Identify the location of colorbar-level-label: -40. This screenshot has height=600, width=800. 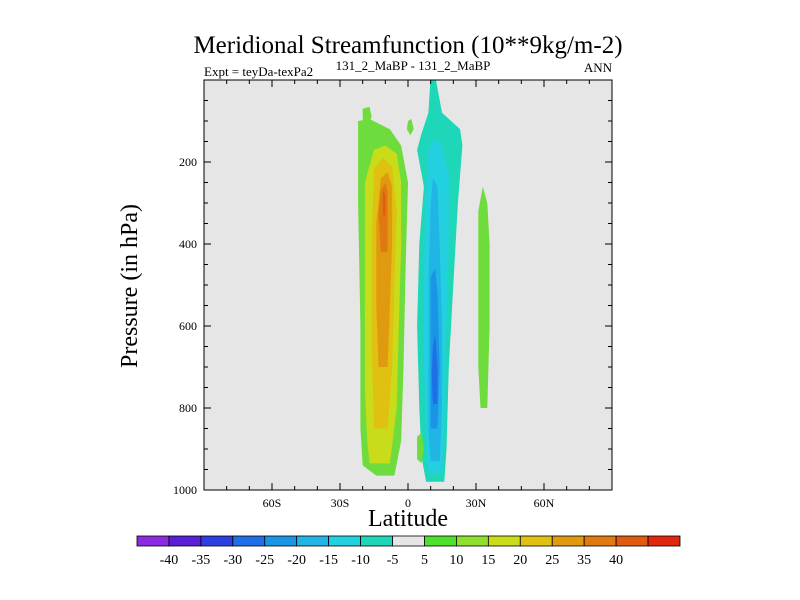
(169, 560).